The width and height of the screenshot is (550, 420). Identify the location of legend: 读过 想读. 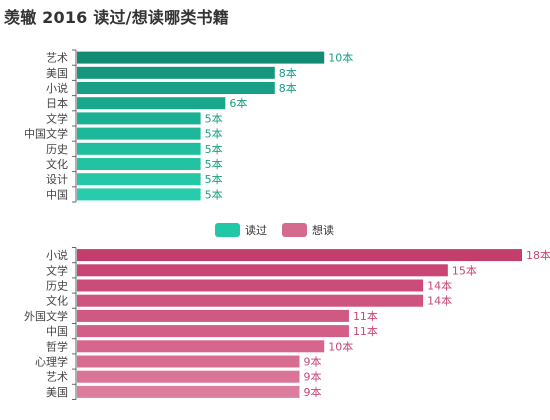
(274, 230).